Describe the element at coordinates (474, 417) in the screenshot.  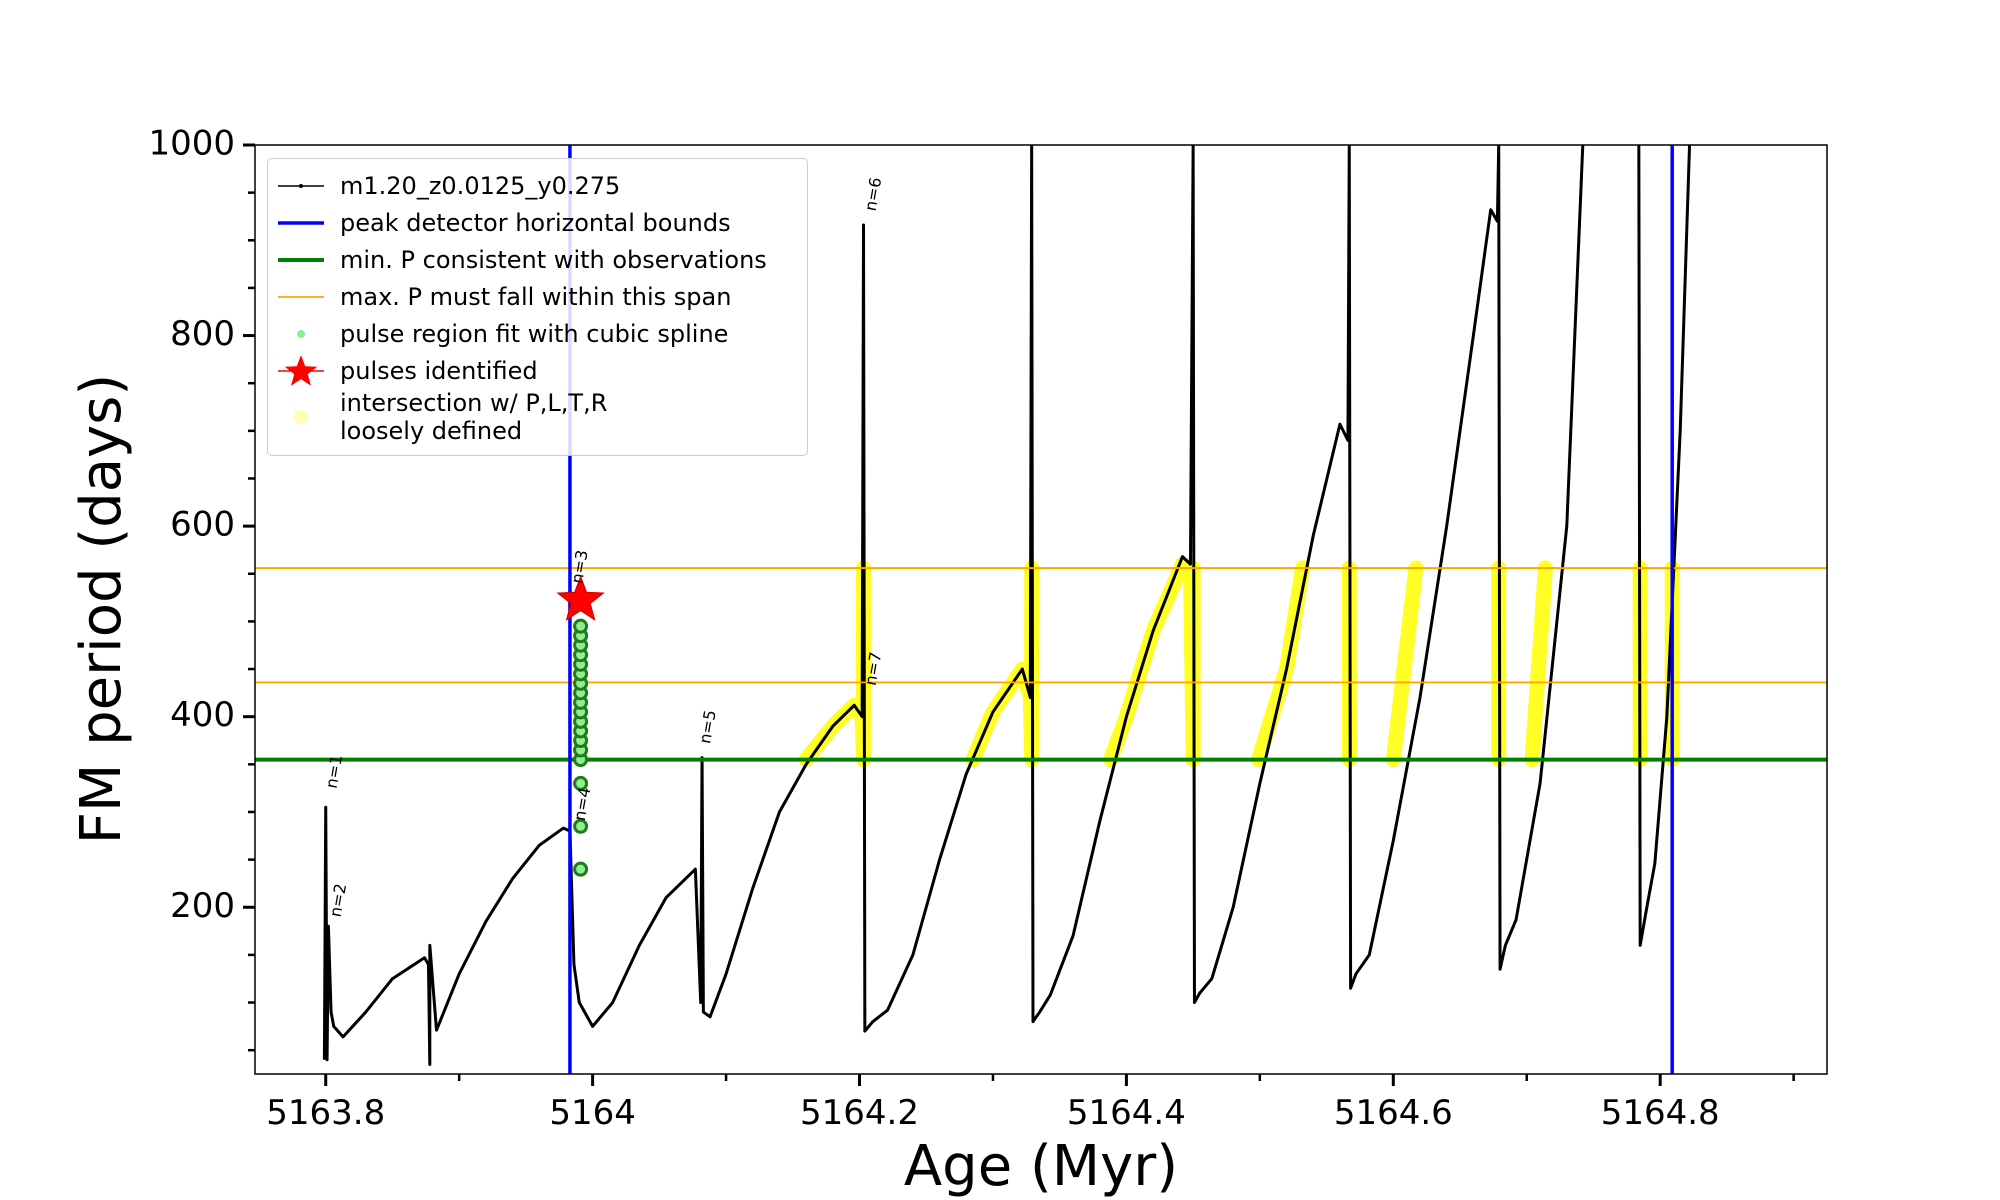
I see `legend-label: intersection w/ P,L,T,R loosely defined` at that location.